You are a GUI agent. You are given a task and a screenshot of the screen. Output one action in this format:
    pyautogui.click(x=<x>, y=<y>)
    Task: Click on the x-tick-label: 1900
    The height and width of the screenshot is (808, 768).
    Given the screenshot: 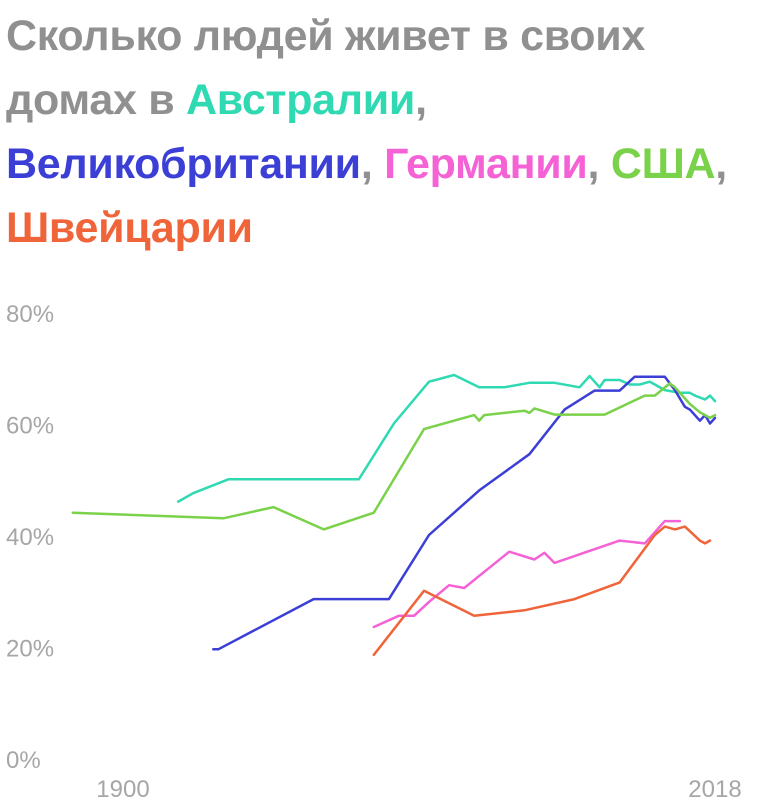 What is the action you would take?
    pyautogui.click(x=122, y=789)
    